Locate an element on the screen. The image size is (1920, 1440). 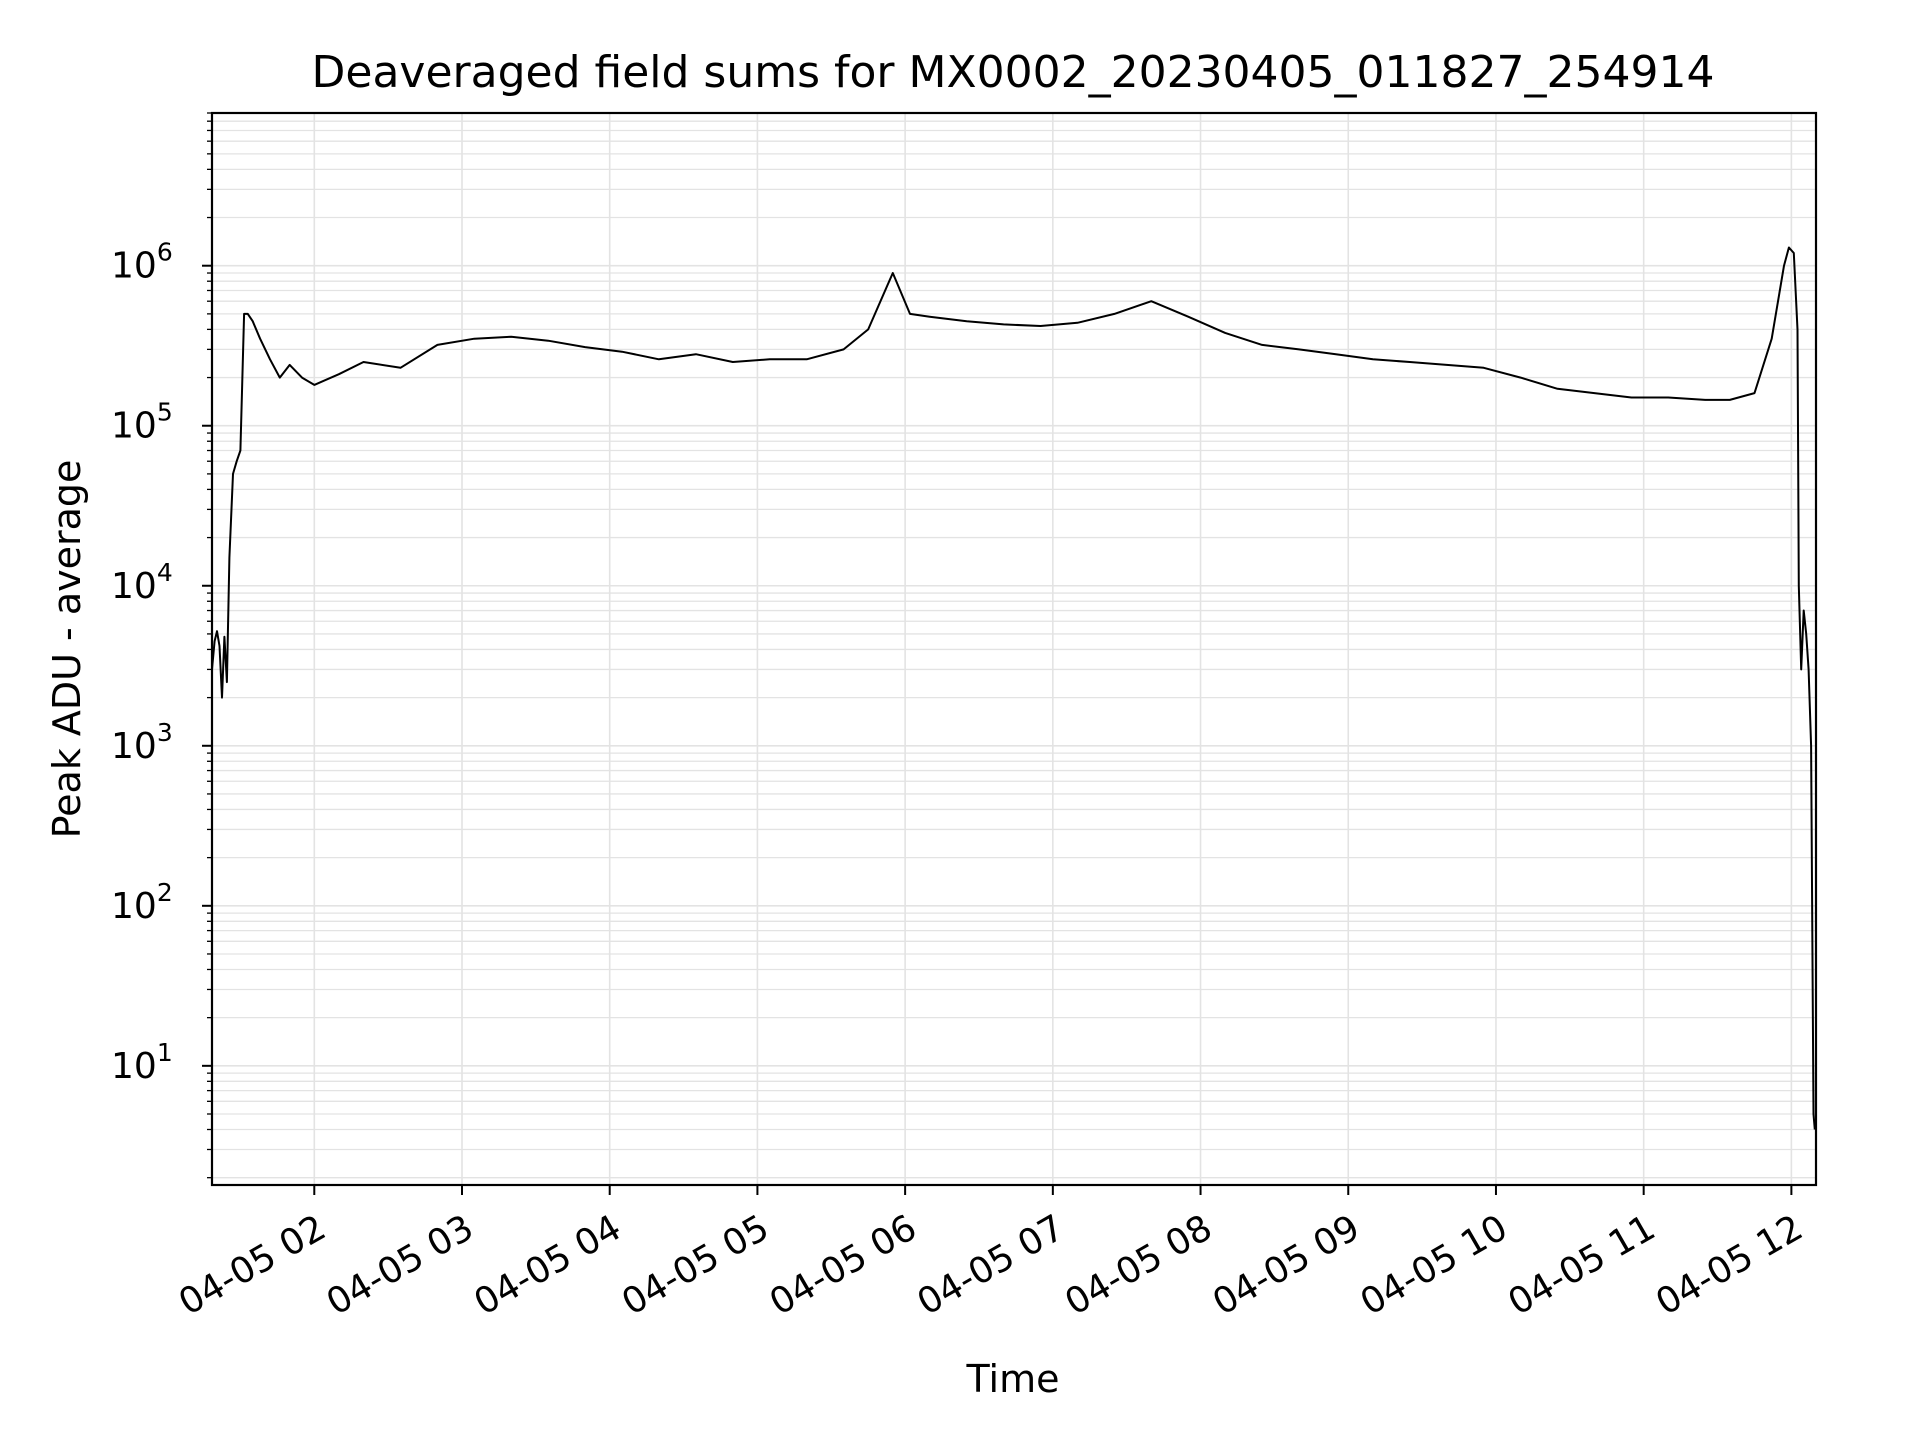
y-tick-label: 10⁵ is located at coordinates (142, 422).